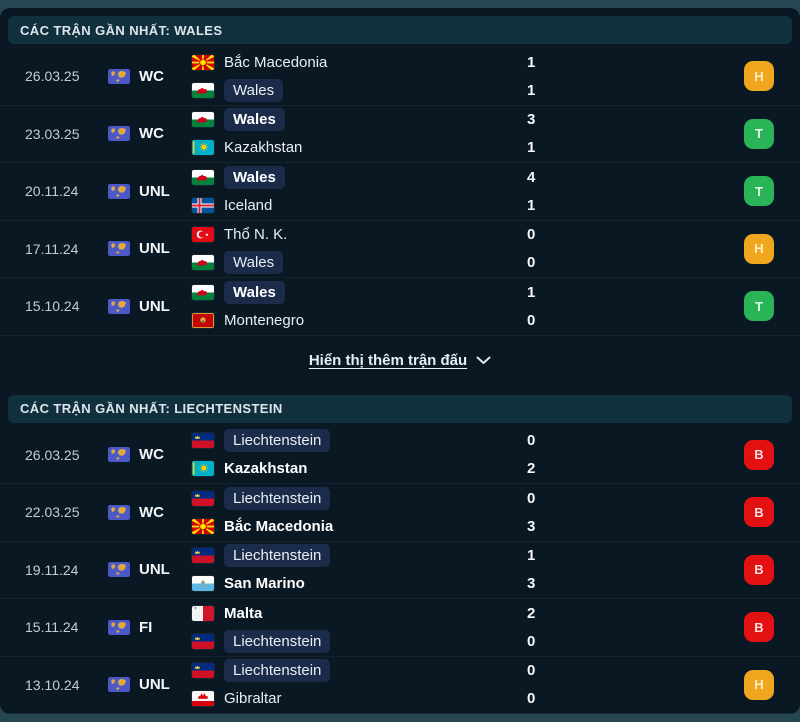 The image size is (800, 722). I want to click on team-line: Thổ N. K., so click(359, 235).